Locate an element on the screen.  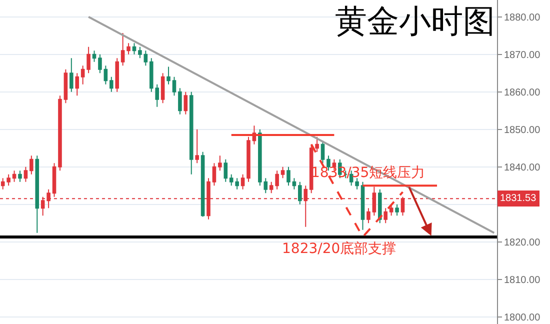
chart-title: 黄金小时图 is located at coordinates (415, 21).